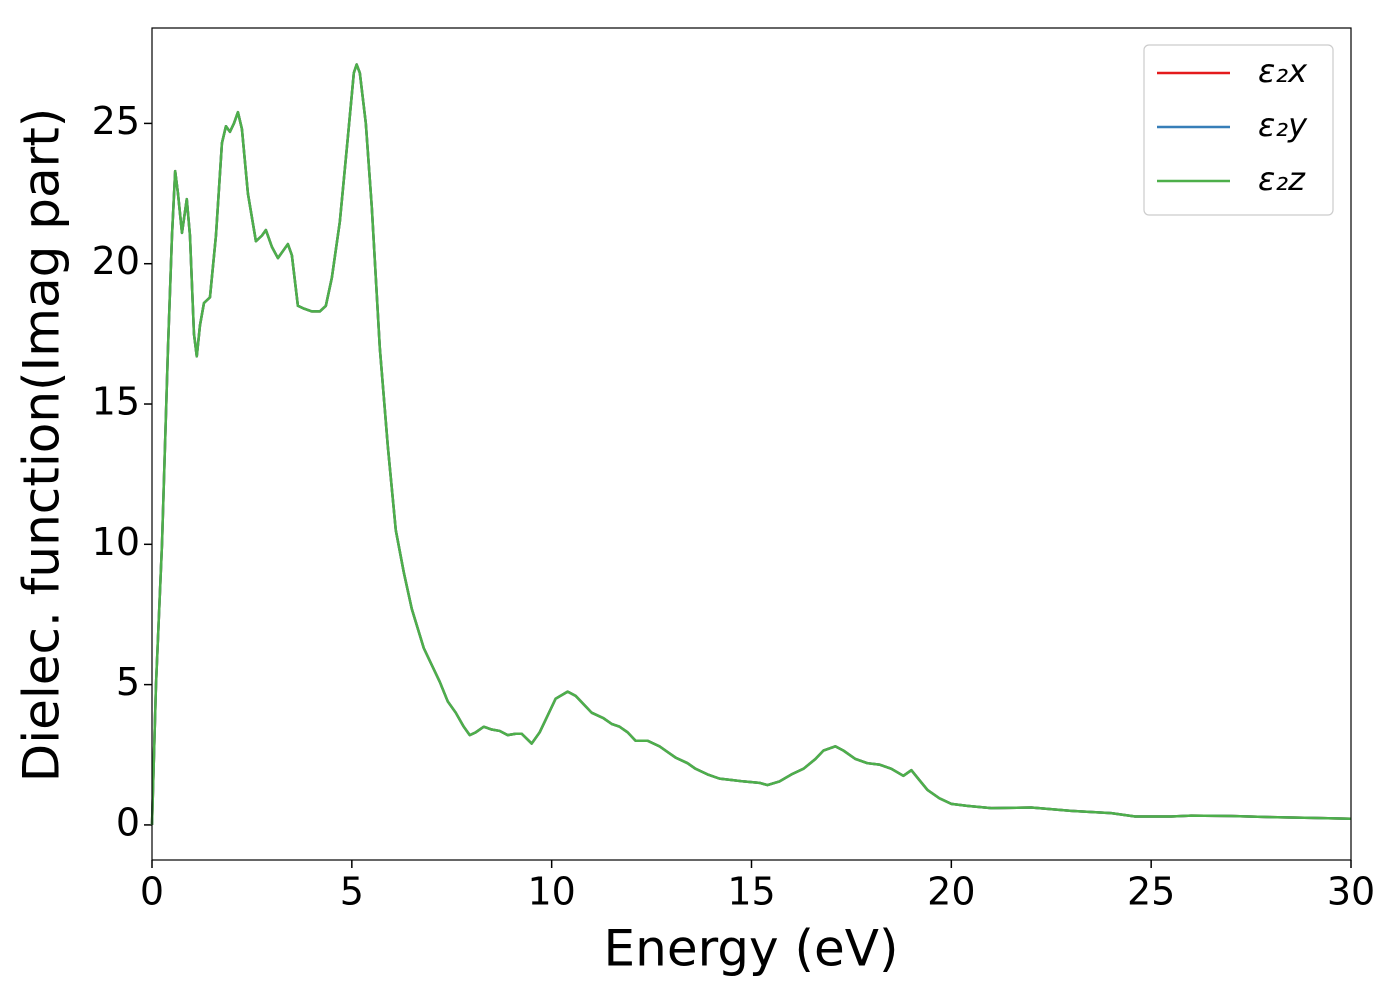 The height and width of the screenshot is (1000, 1400). I want to click on x-tick-label: 15, so click(751, 892).